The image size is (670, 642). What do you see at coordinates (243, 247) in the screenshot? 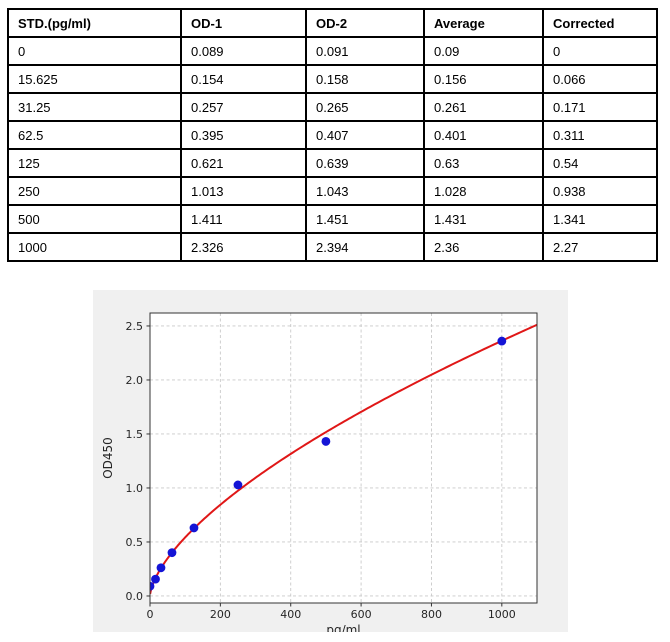
I see `table-cell: 2.326` at bounding box center [243, 247].